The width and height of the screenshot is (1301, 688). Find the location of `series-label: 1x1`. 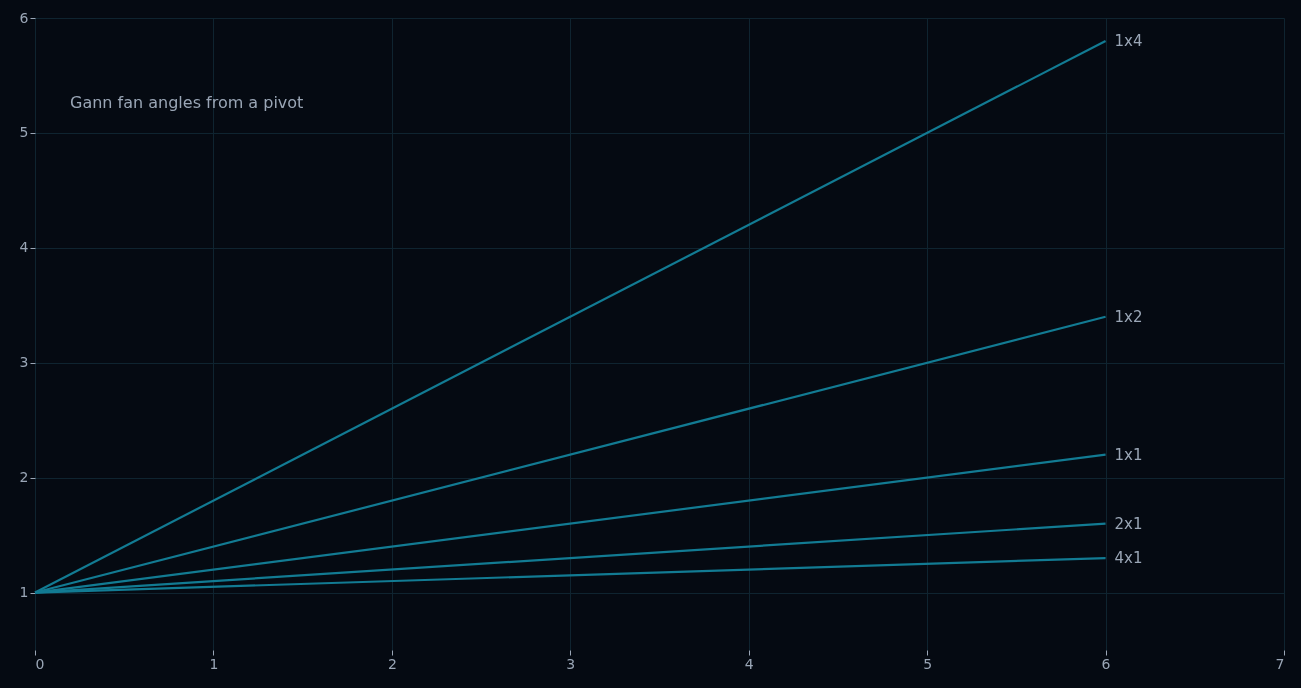

series-label: 1x1 is located at coordinates (1128, 454).